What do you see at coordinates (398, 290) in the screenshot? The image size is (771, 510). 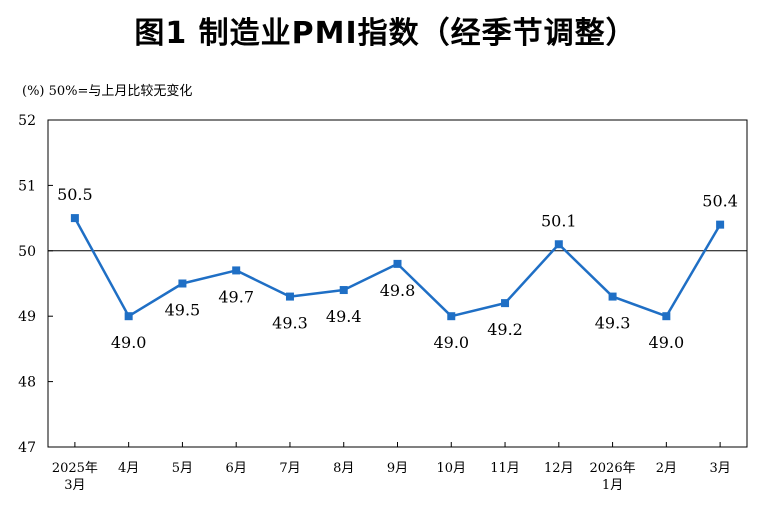 I see `data-label: 49.8` at bounding box center [398, 290].